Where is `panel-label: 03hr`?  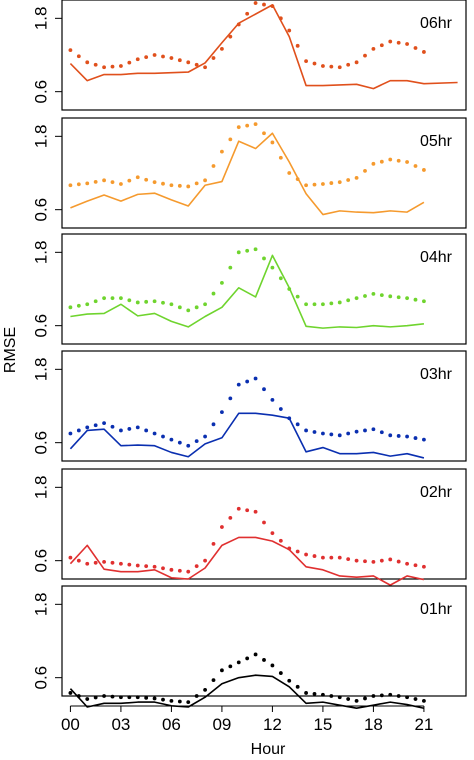 panel-label: 03hr is located at coordinates (436, 374).